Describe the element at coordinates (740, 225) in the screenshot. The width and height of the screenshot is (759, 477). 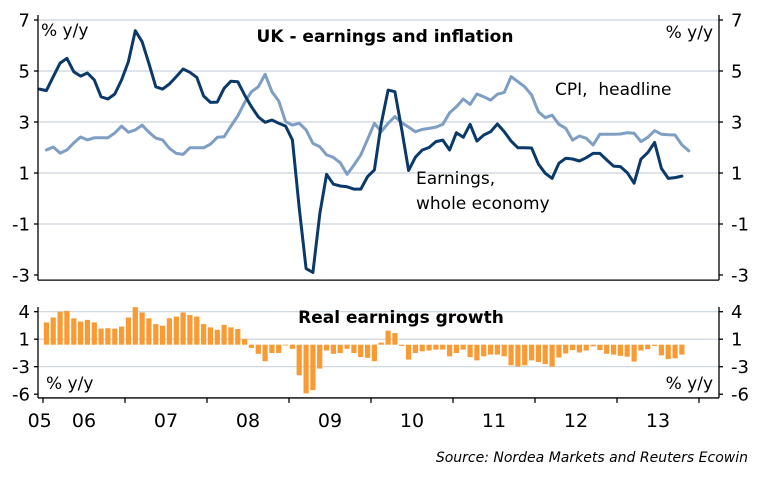
I see `top-right-tick-label: -1` at that location.